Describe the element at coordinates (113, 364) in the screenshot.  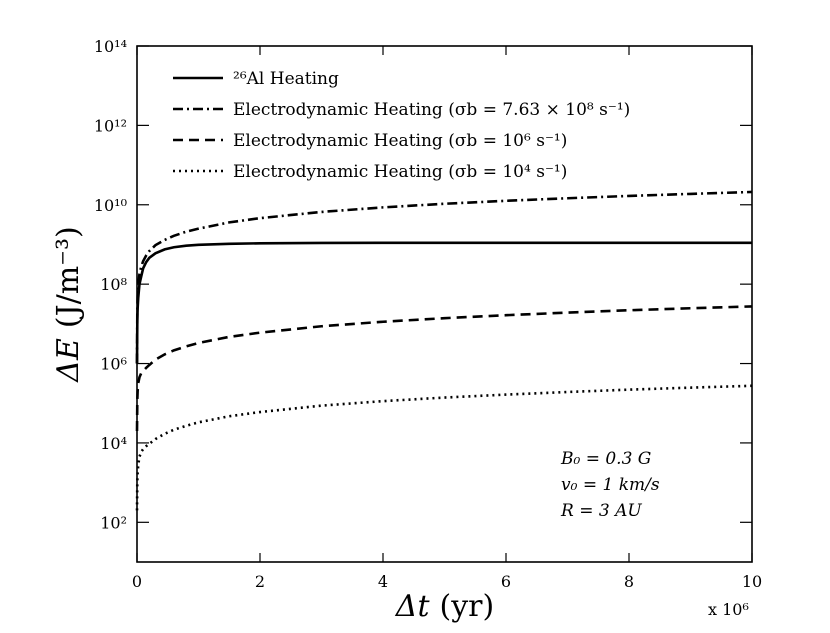
I see `y-tick-label: 10⁶` at that location.